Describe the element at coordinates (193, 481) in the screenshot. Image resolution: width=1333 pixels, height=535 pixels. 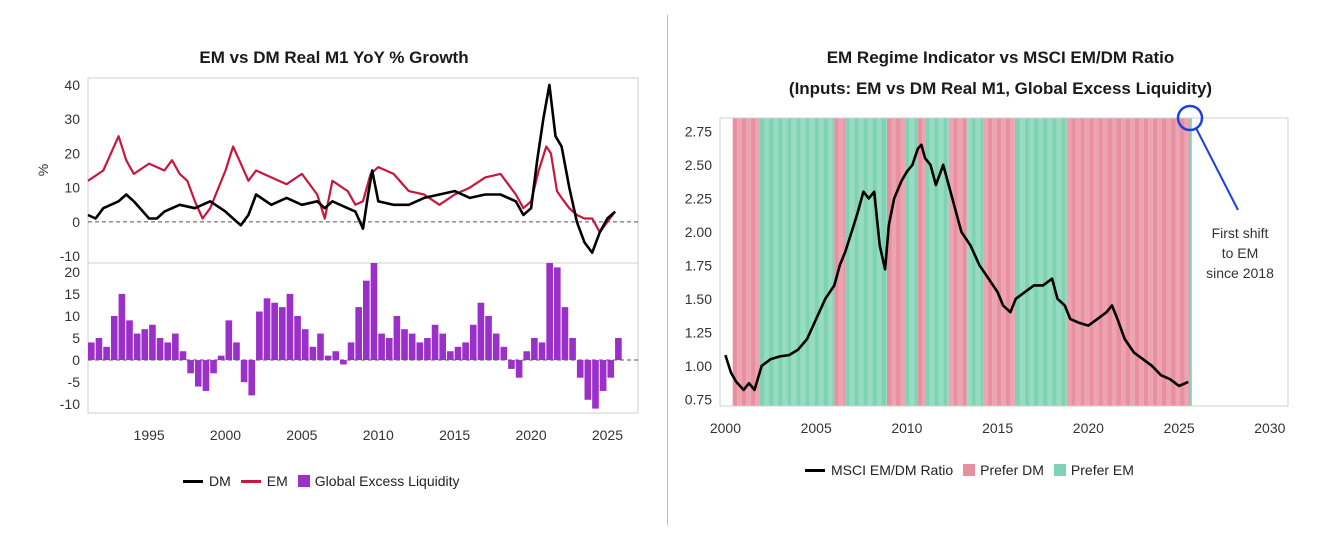
I see `legend-swatch-dm` at that location.